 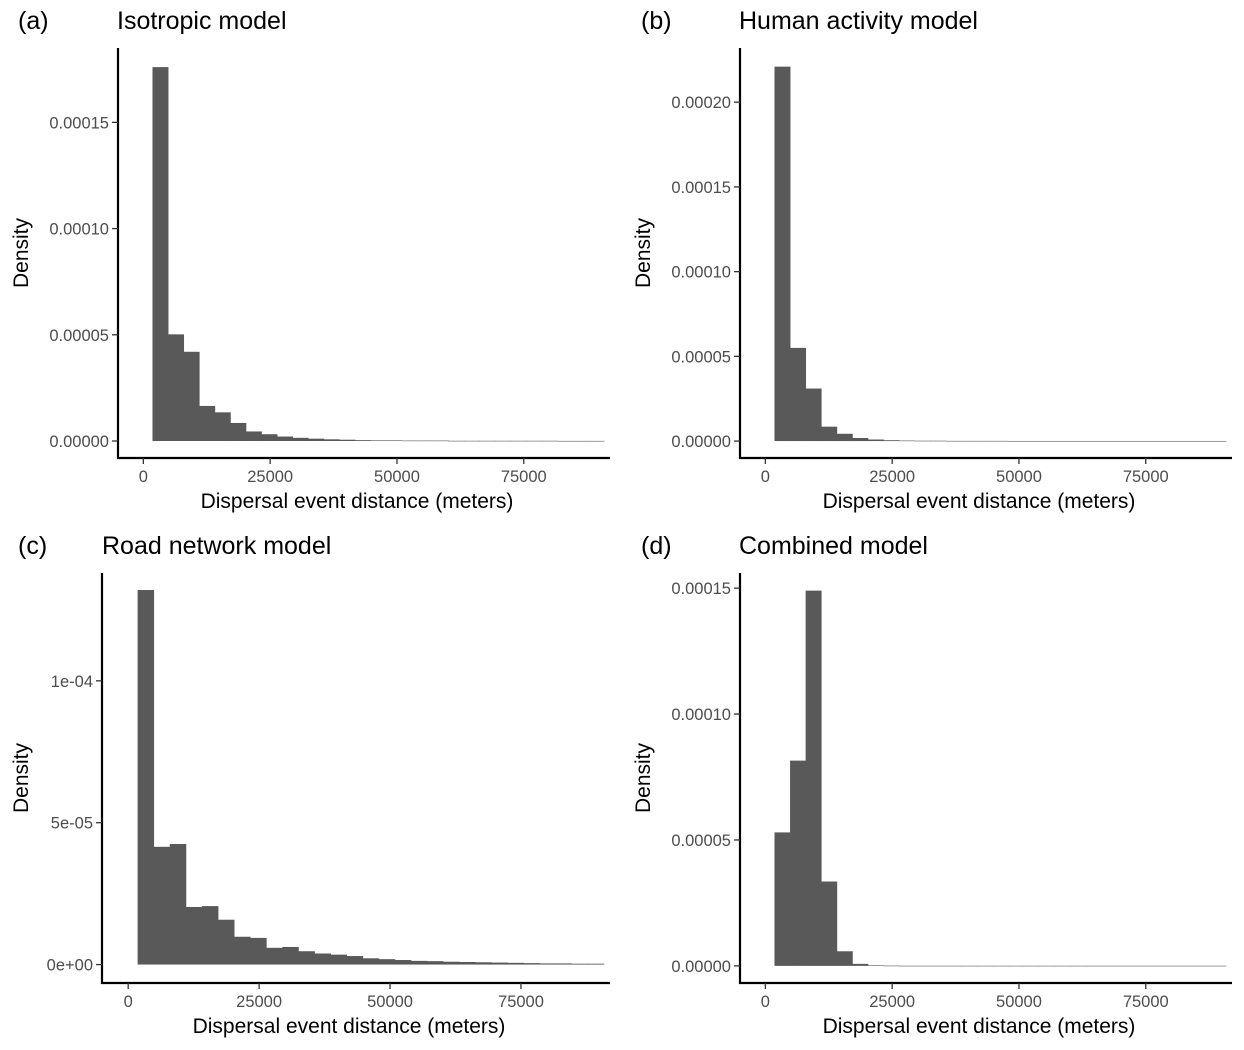 I want to click on panel-tag: (c), so click(x=32, y=546).